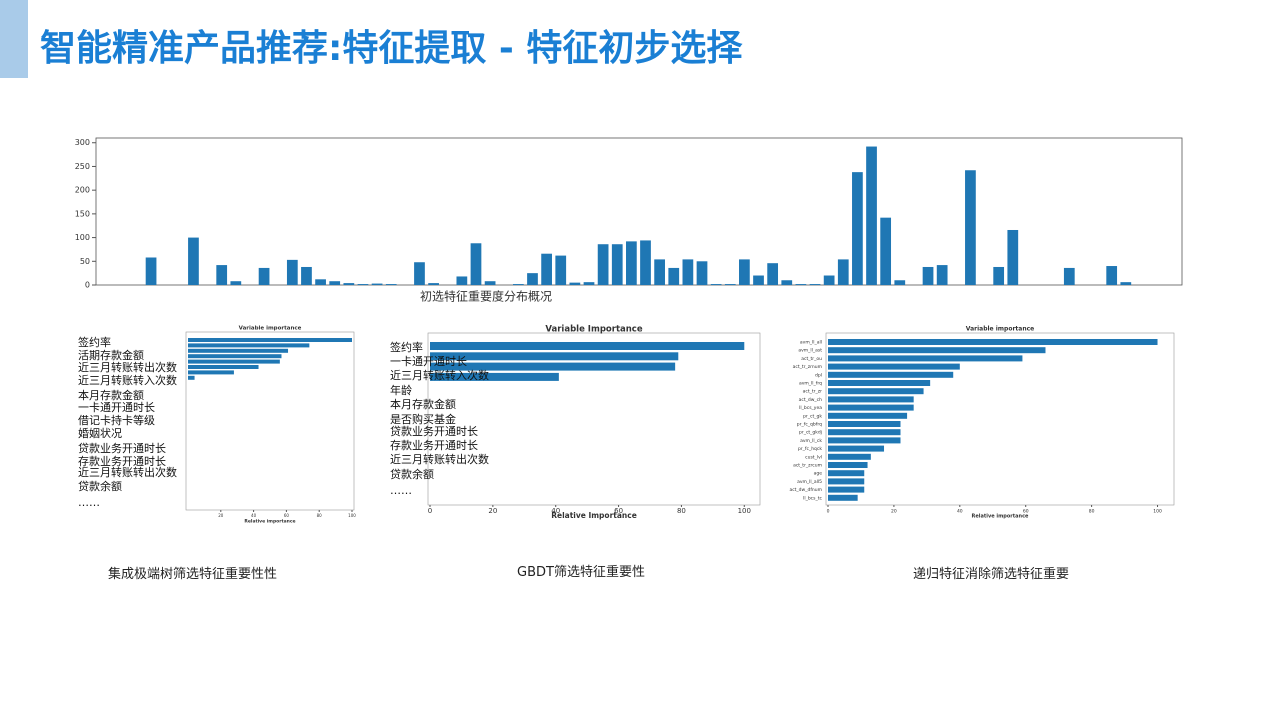 Image resolution: width=1280 pixels, height=720 pixels. What do you see at coordinates (391, 48) in the screenshot?
I see `slide-title: 智能精准产品推荐:特征提取 - 特征初步选择` at bounding box center [391, 48].